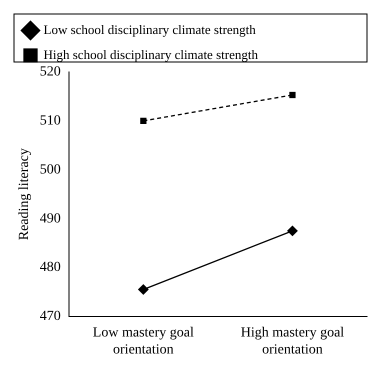  I want to click on y-tick-label: 520, so click(50, 72).